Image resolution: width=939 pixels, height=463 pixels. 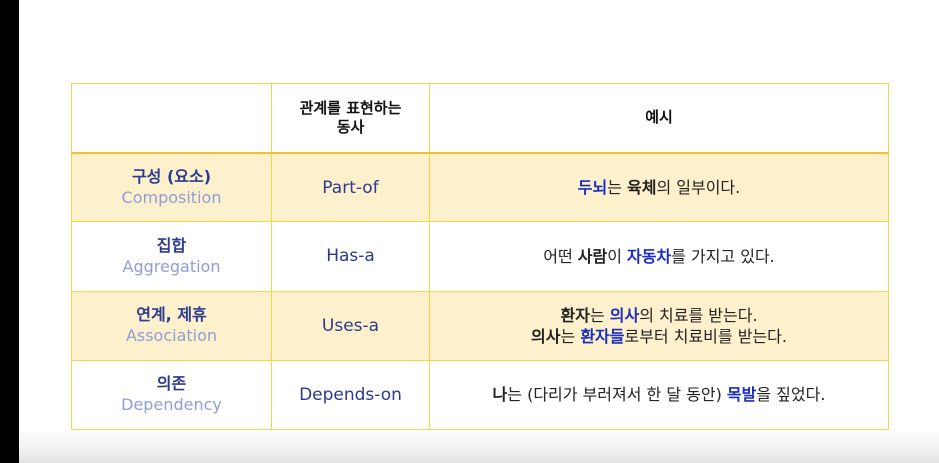 What do you see at coordinates (171, 336) in the screenshot?
I see `relation-english: Association` at bounding box center [171, 336].